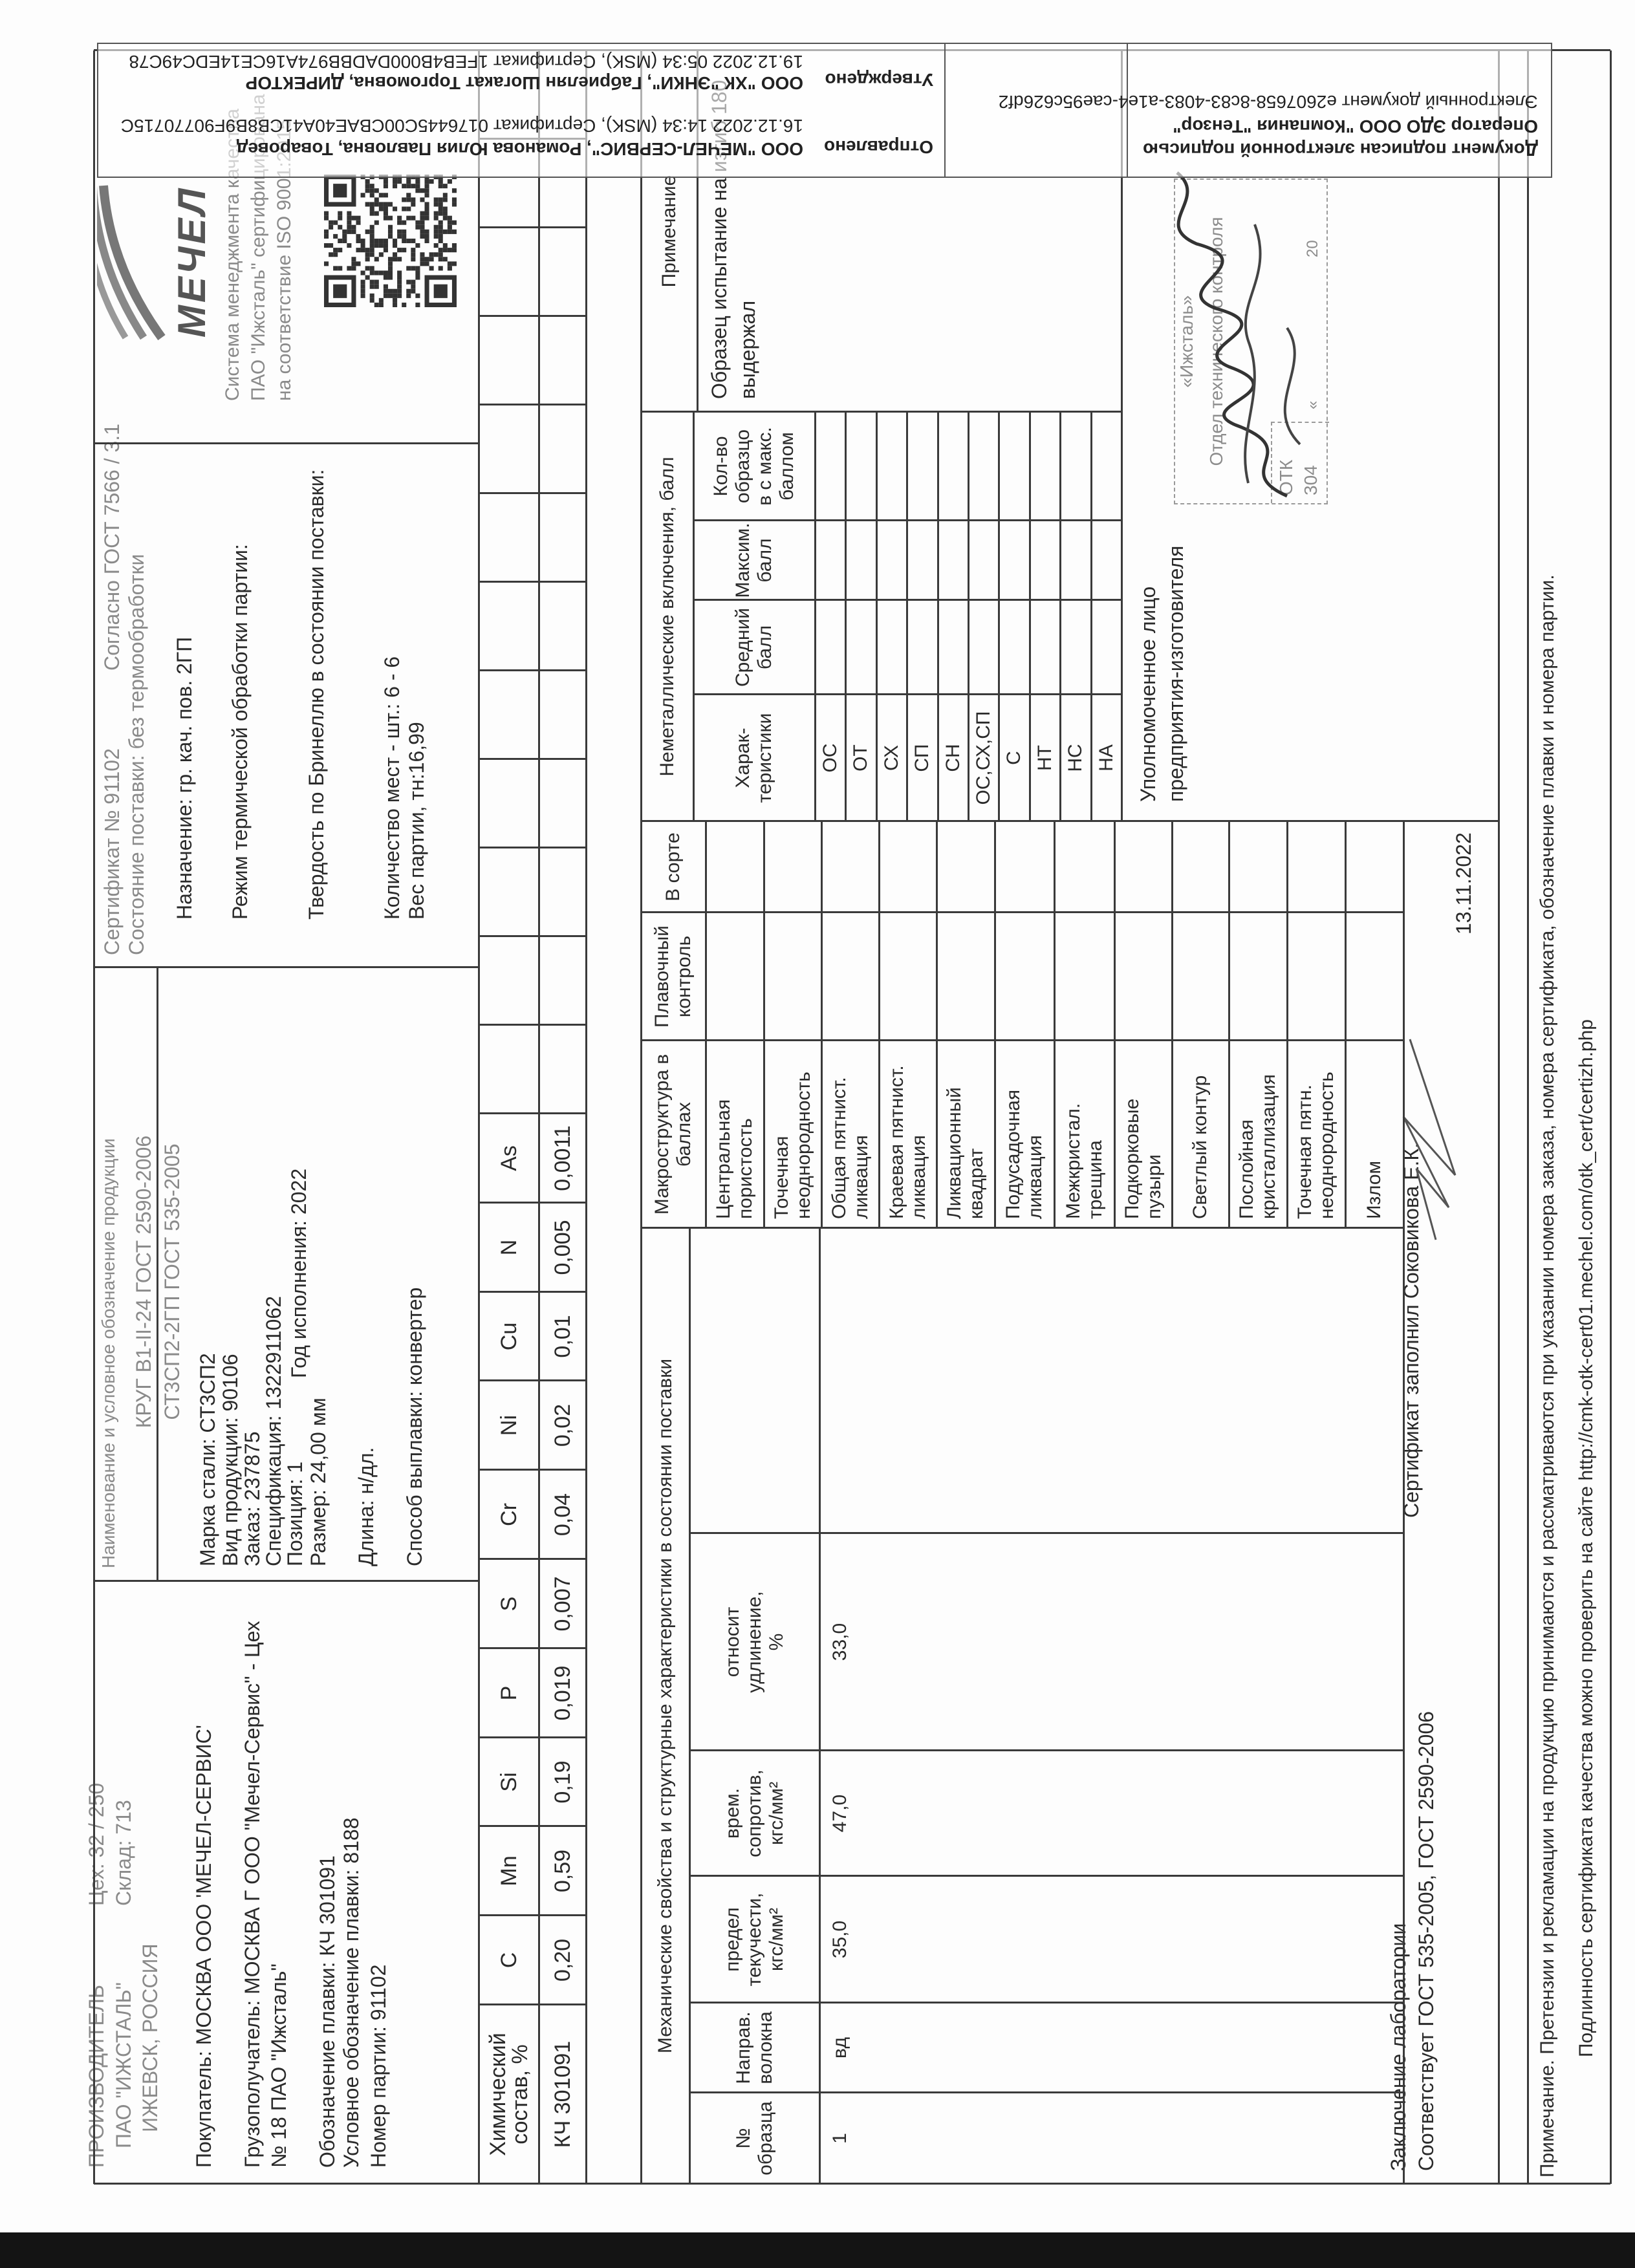 The width and height of the screenshot is (1635, 2268). I want to click on chem-element-Si: Si, so click(508, 1782).